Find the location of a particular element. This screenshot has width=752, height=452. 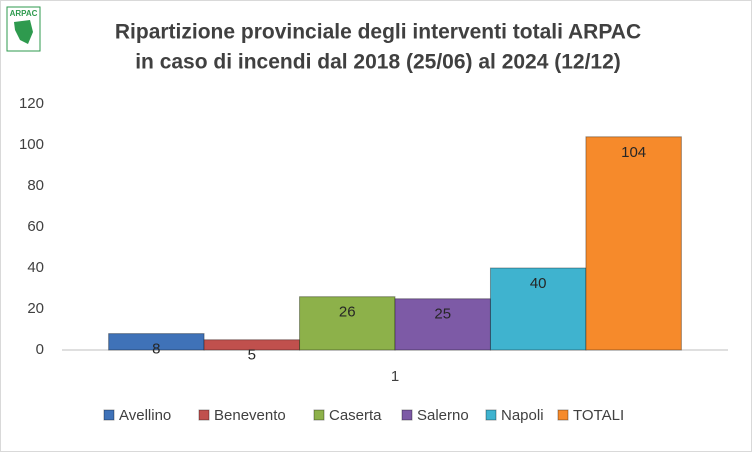

y-tick-label: 100 is located at coordinates (31, 144).